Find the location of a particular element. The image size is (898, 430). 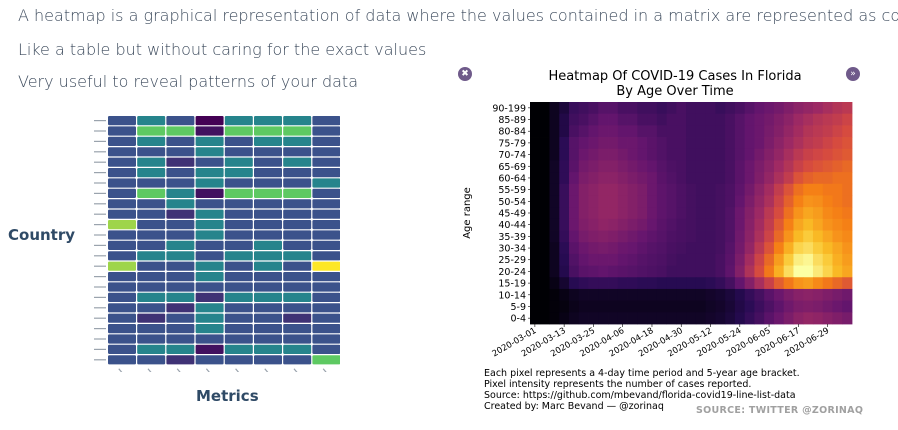

age-tick-label: 35-39 is located at coordinates (512, 237).